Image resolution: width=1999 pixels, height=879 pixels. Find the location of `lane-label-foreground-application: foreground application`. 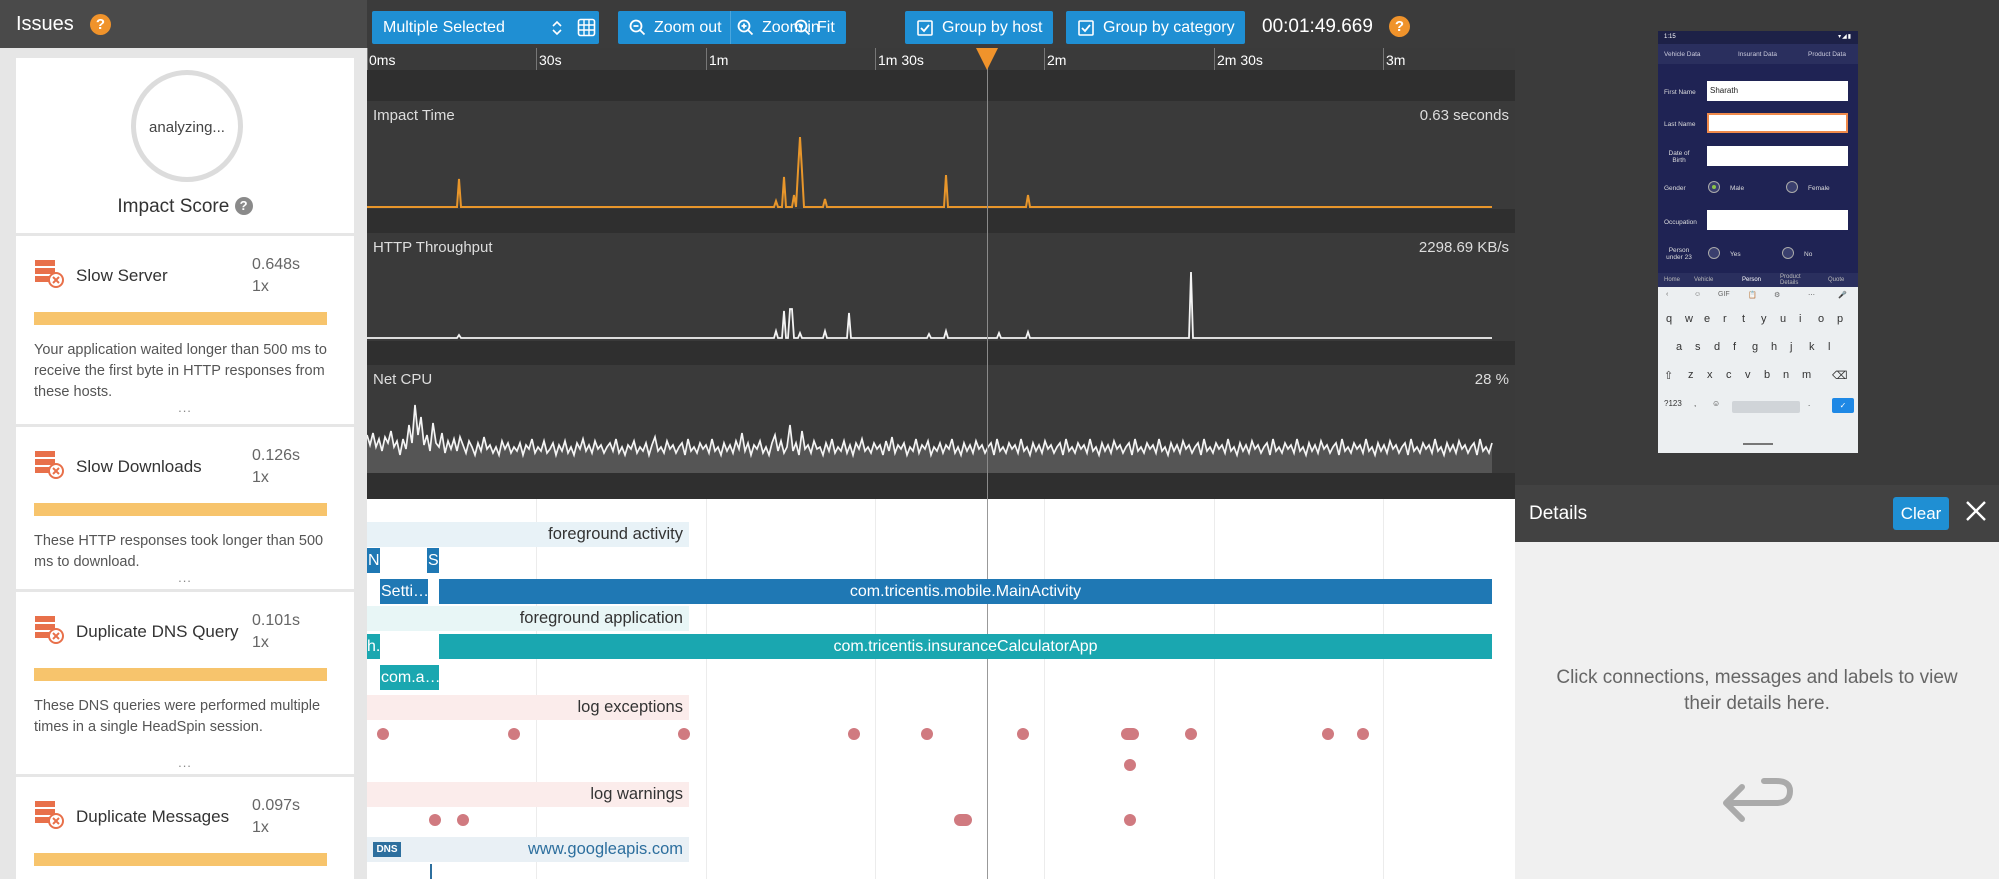

lane-label-foreground-application: foreground application is located at coordinates (528, 618).